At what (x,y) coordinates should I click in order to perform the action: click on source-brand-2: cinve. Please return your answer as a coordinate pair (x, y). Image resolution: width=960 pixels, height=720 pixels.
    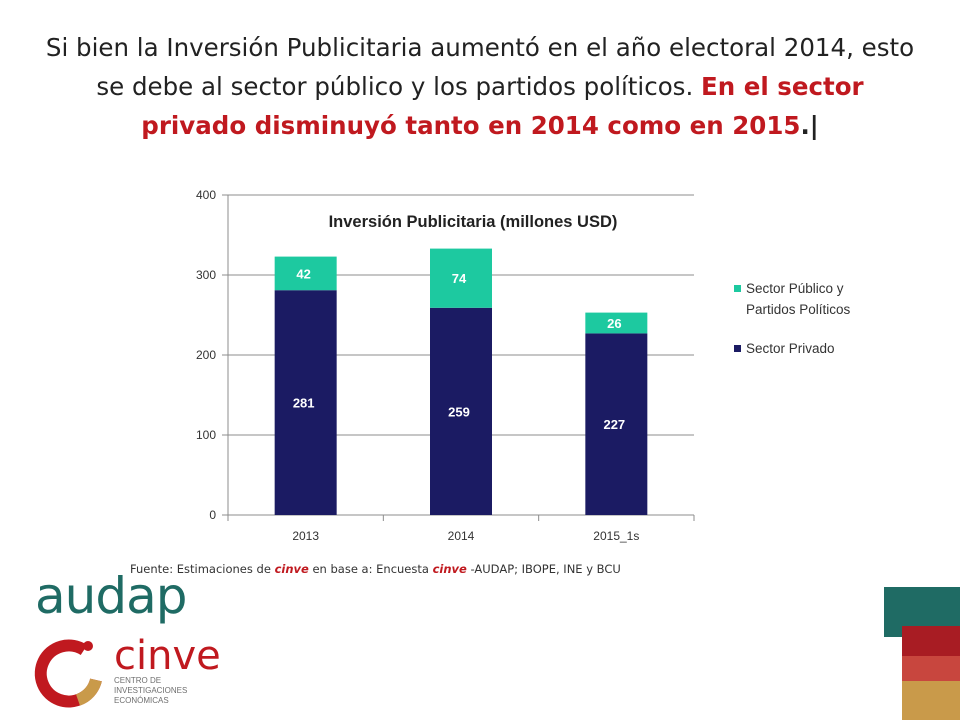
    Looking at the image, I should click on (449, 569).